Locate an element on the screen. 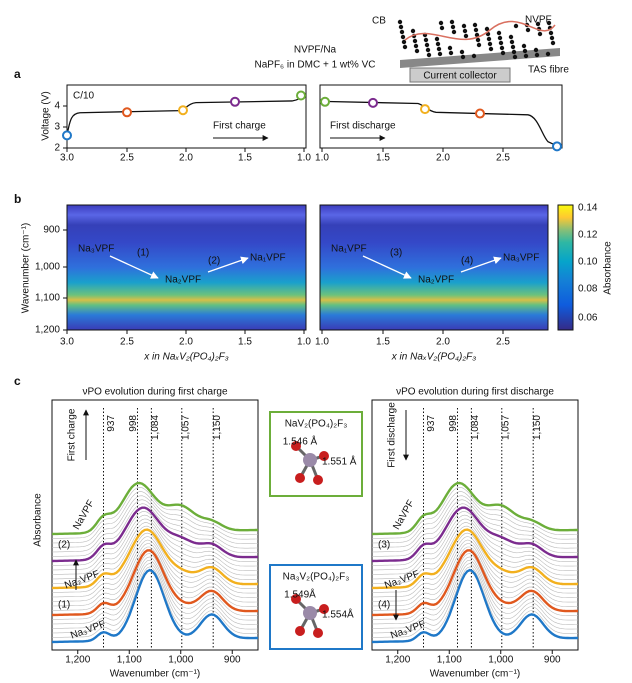 Image resolution: width=632 pixels, height=683 pixels. x-tick-label: 900 is located at coordinates (552, 660).